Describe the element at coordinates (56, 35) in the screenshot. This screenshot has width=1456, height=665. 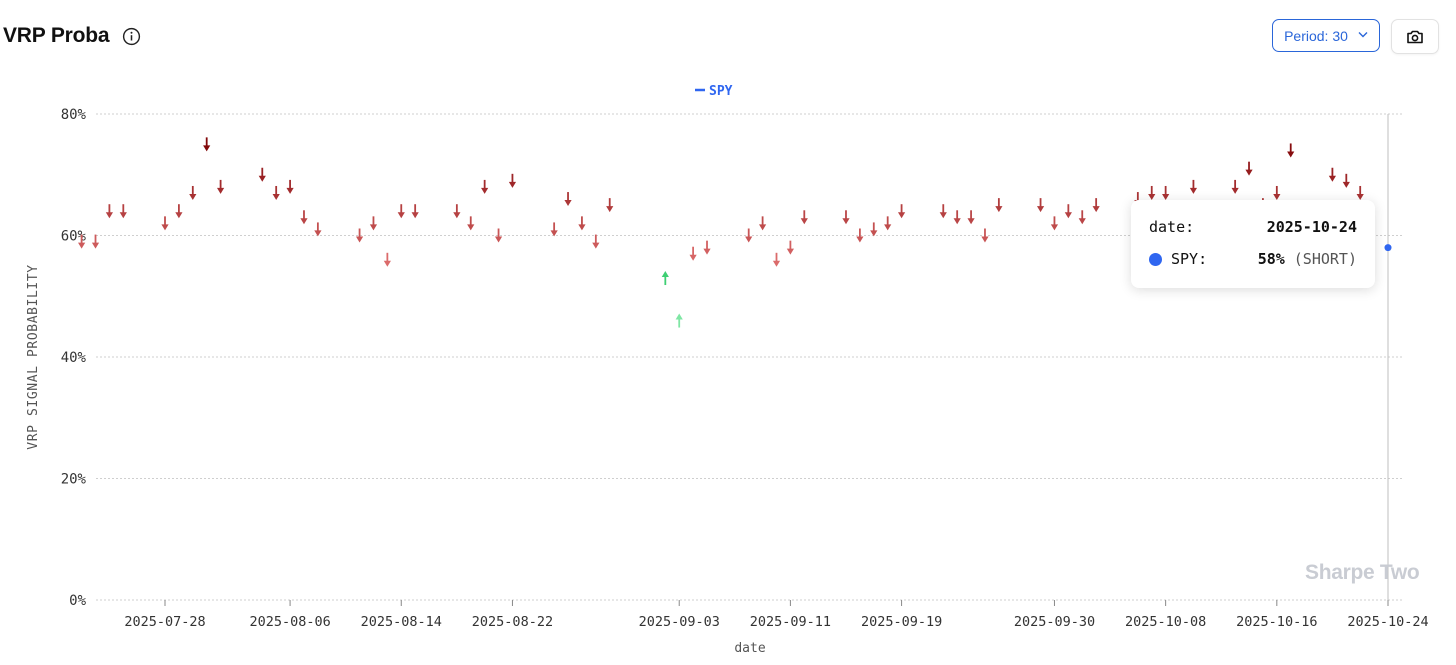
I see `page-title: VRP Proba` at that location.